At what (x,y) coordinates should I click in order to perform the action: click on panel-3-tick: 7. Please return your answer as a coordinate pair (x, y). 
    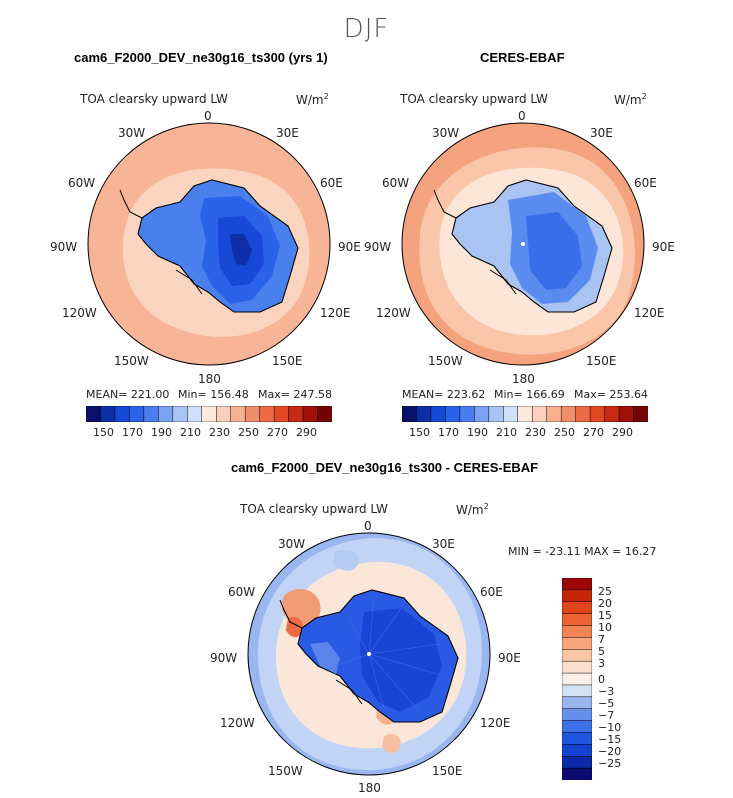
    Looking at the image, I should click on (601, 639).